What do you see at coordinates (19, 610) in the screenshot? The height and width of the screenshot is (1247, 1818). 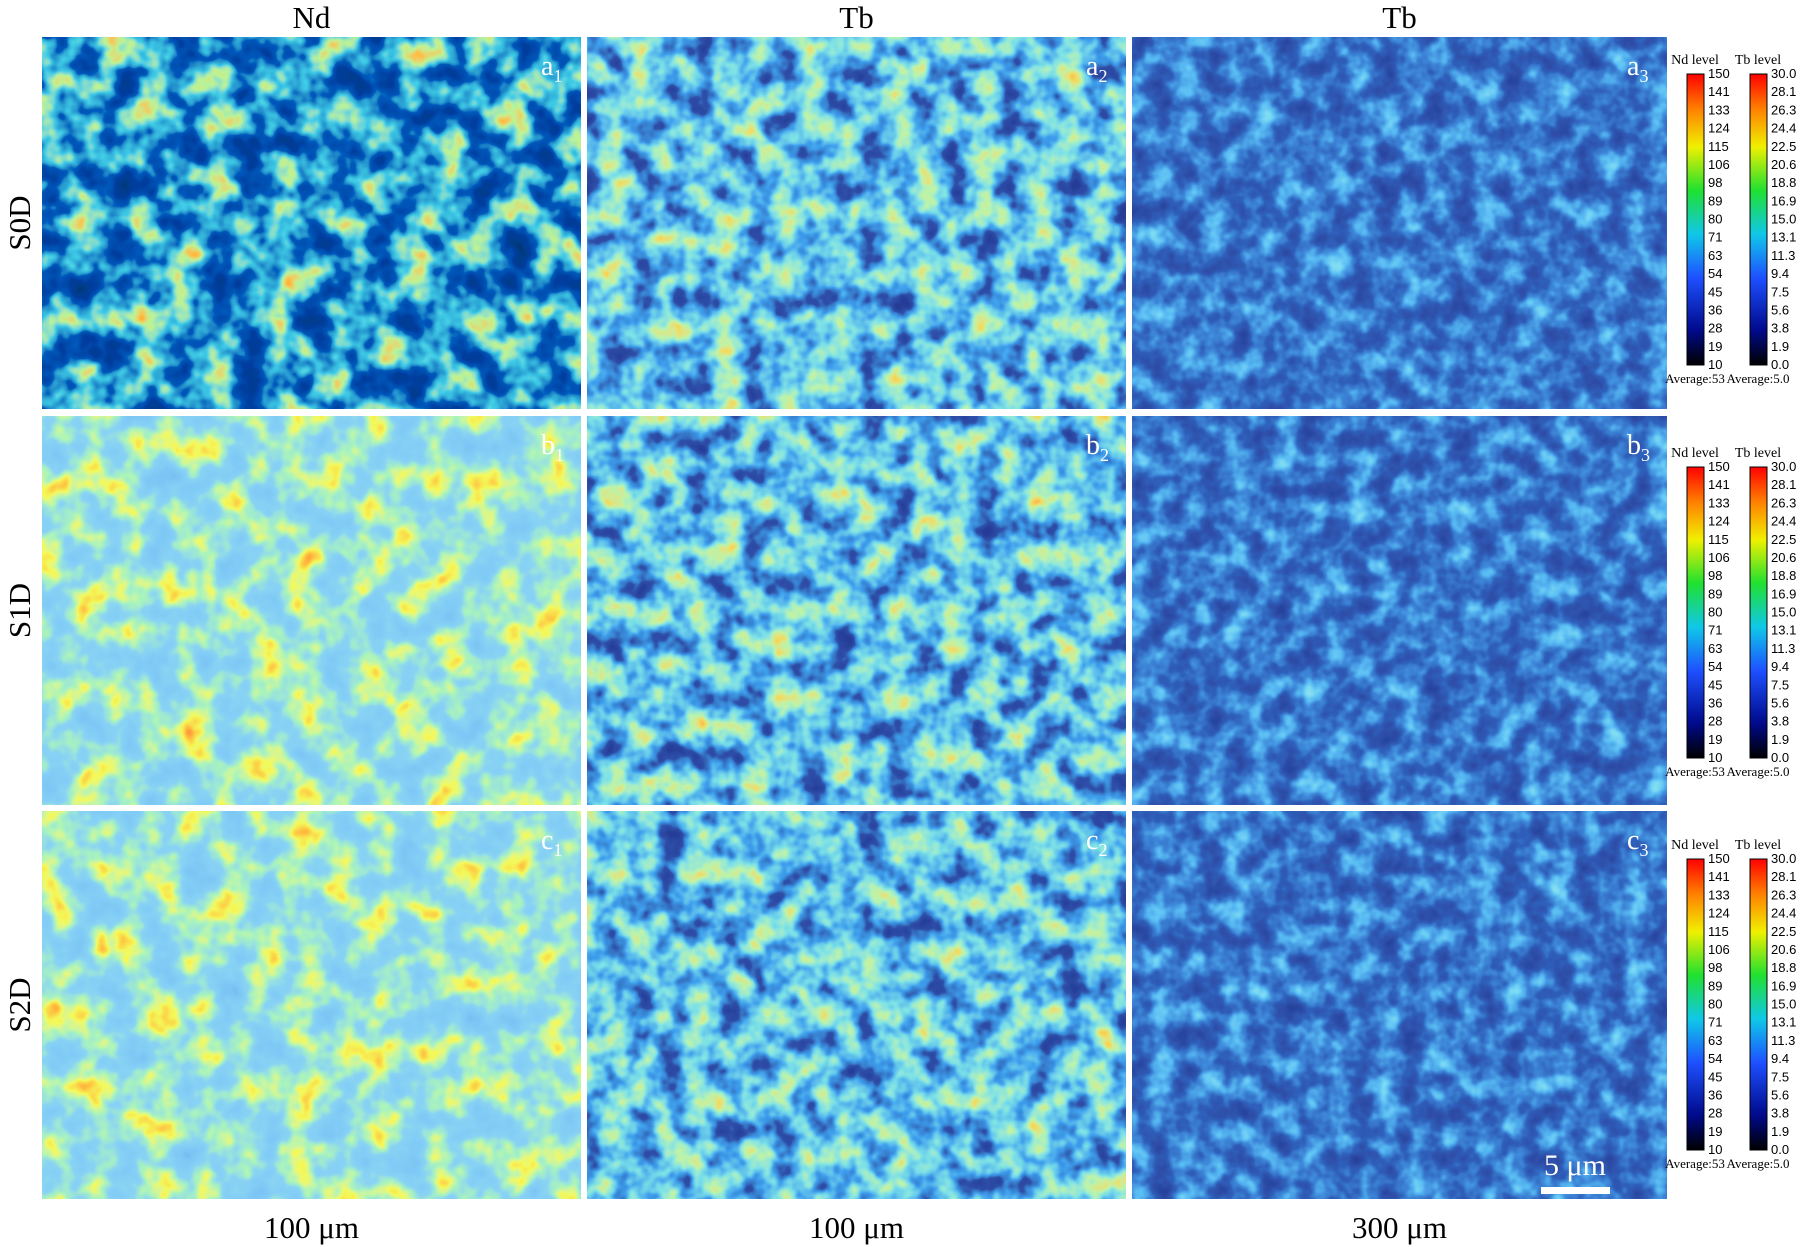 I see `row-label: S1D` at bounding box center [19, 610].